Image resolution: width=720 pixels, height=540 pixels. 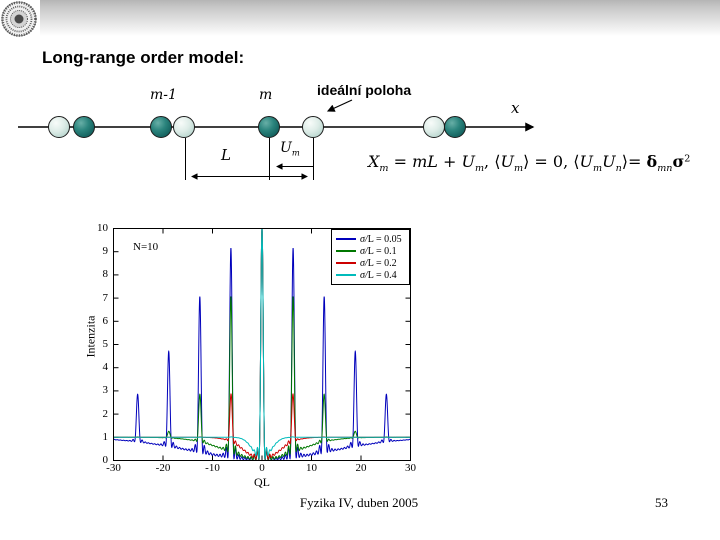 What do you see at coordinates (105, 274) in the screenshot?
I see `y-tick-label: 8` at bounding box center [105, 274].